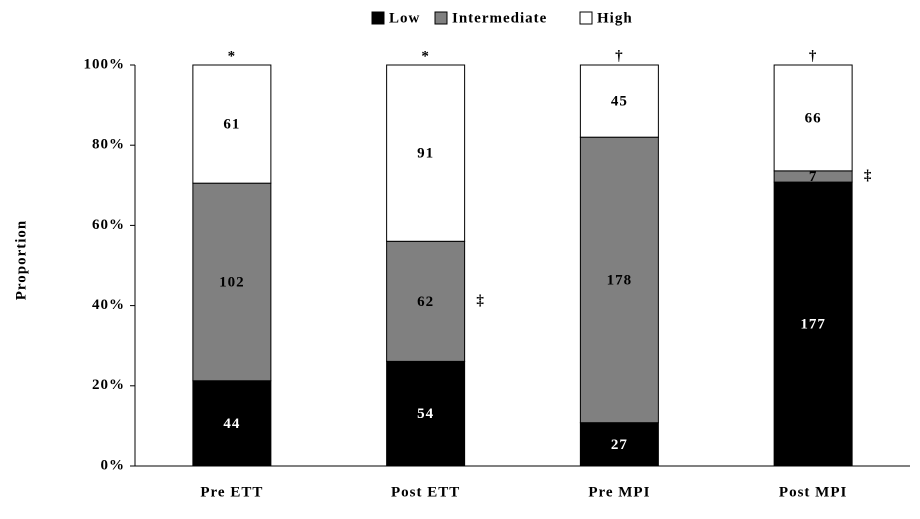  Describe the element at coordinates (105, 64) in the screenshot. I see `y-tick-label: 100%` at that location.